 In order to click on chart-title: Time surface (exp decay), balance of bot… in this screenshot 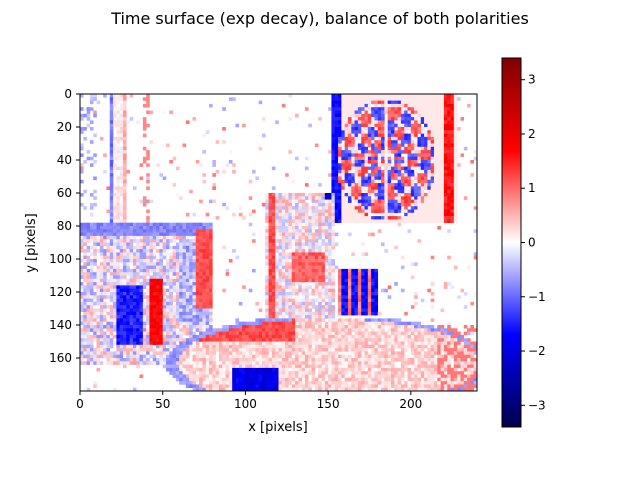, I will do `click(319, 18)`.